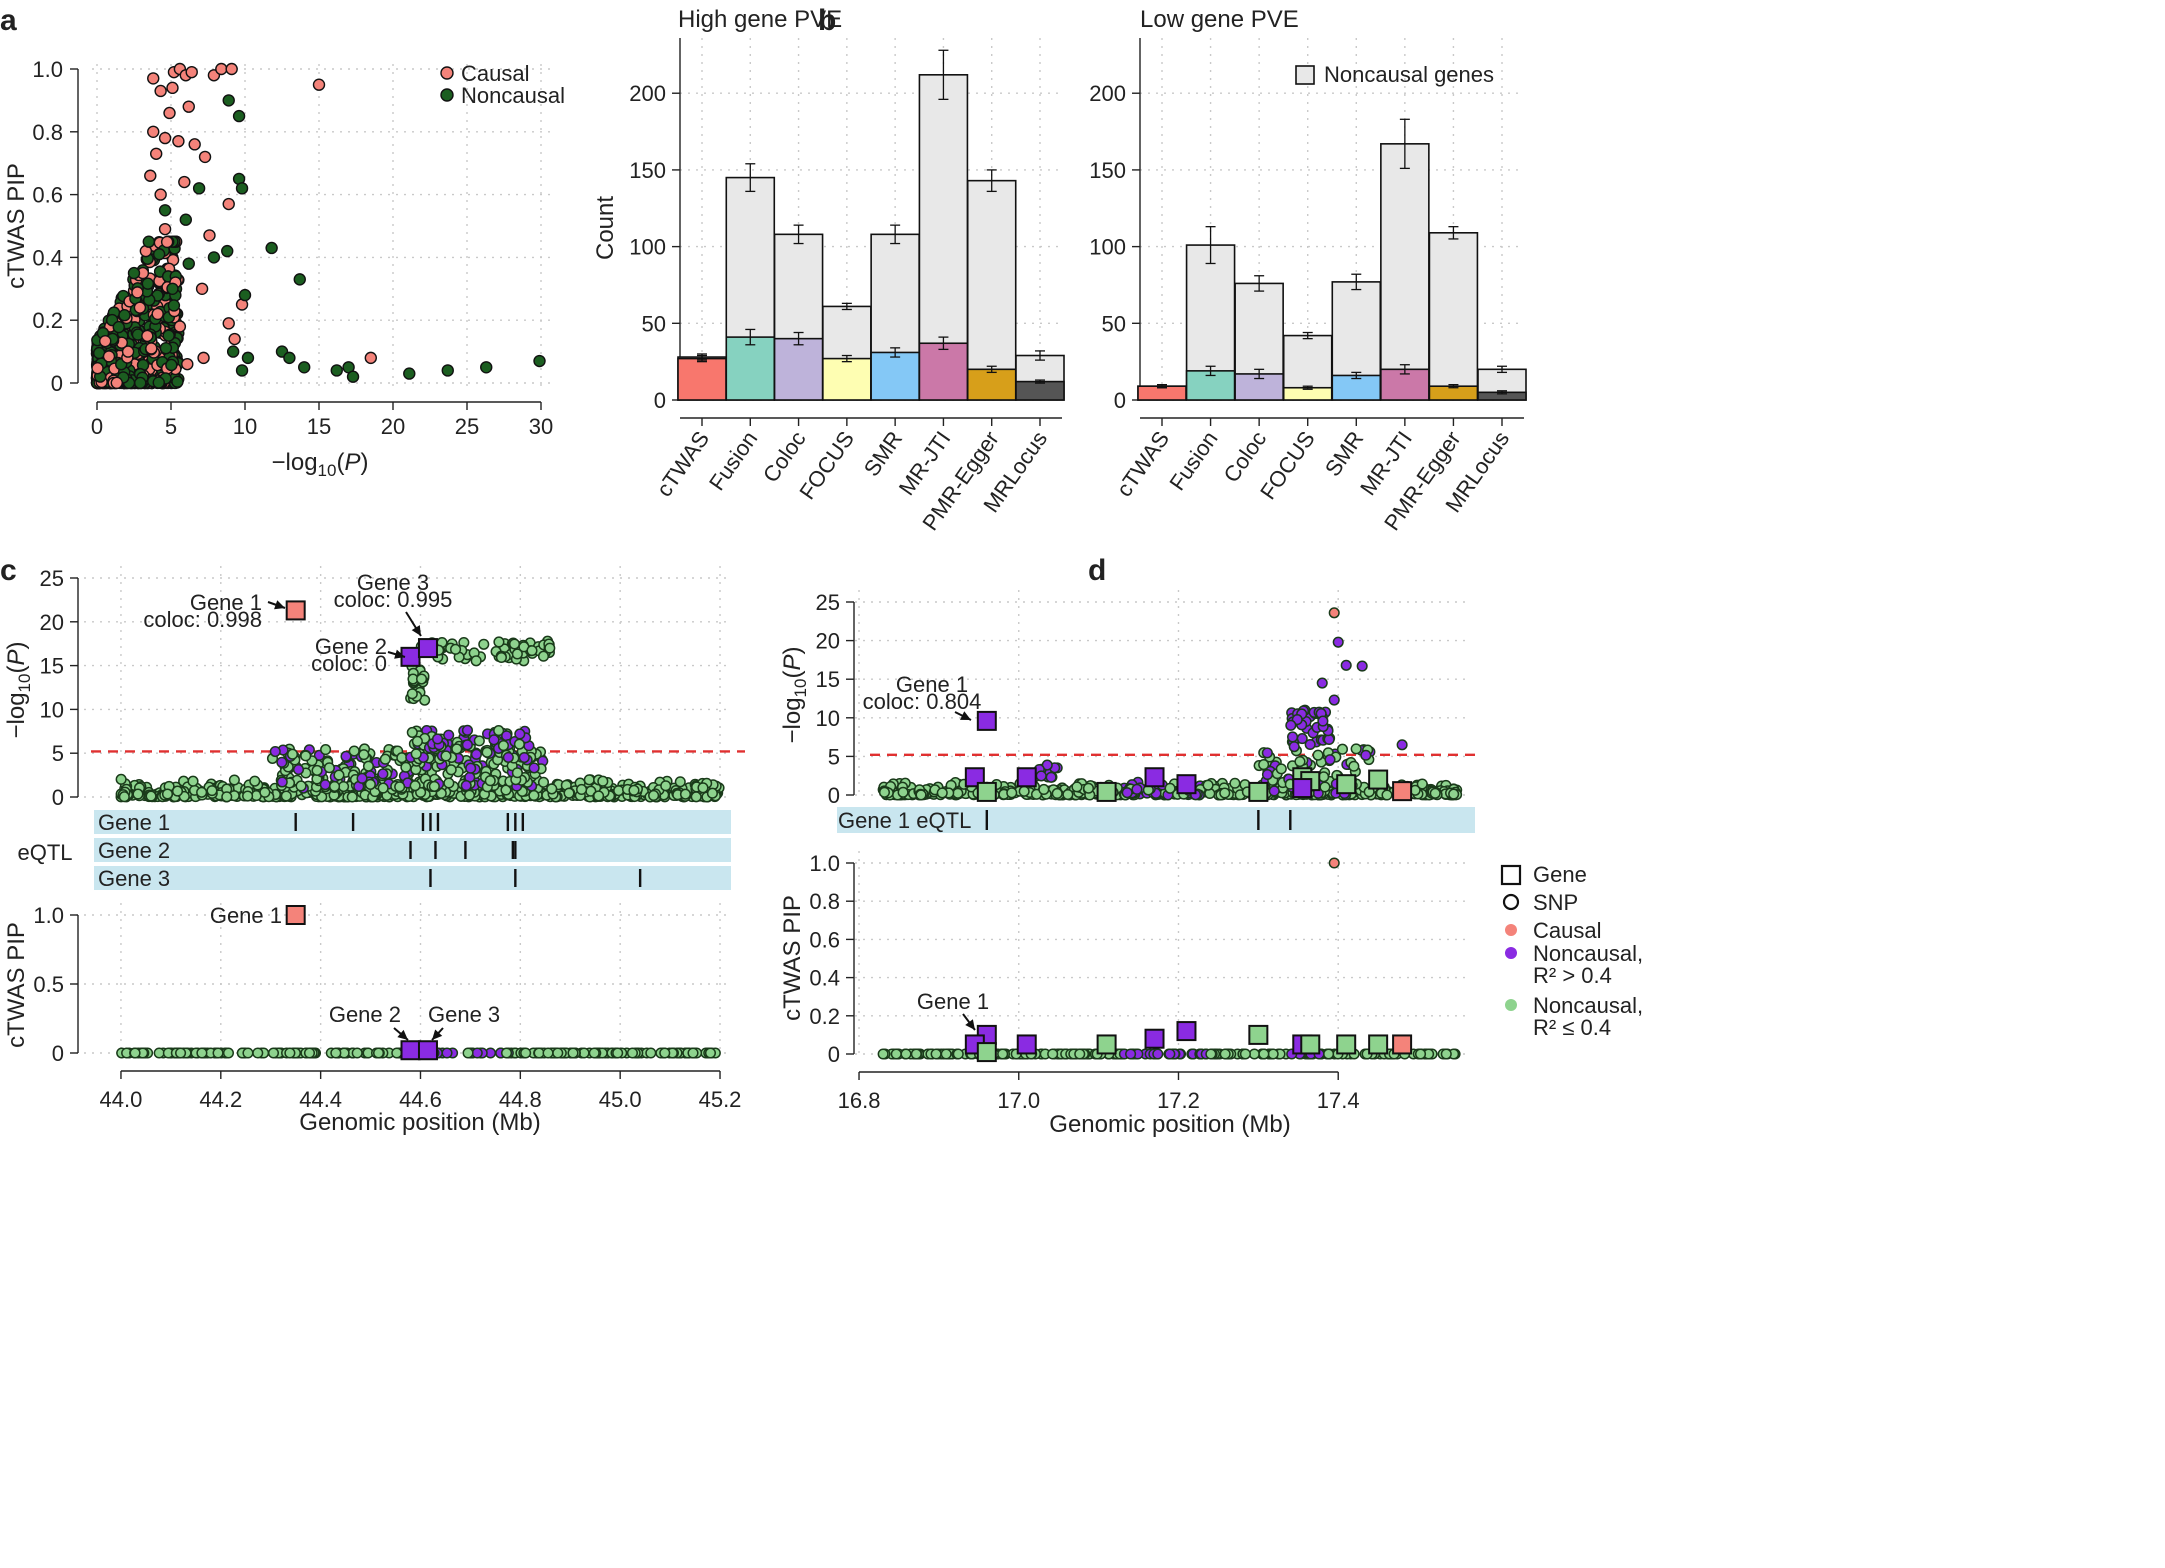 This screenshot has height=1568, width=2165. What do you see at coordinates (1178, 1100) in the screenshot?
I see `x-tick-label: 17.2` at bounding box center [1178, 1100].